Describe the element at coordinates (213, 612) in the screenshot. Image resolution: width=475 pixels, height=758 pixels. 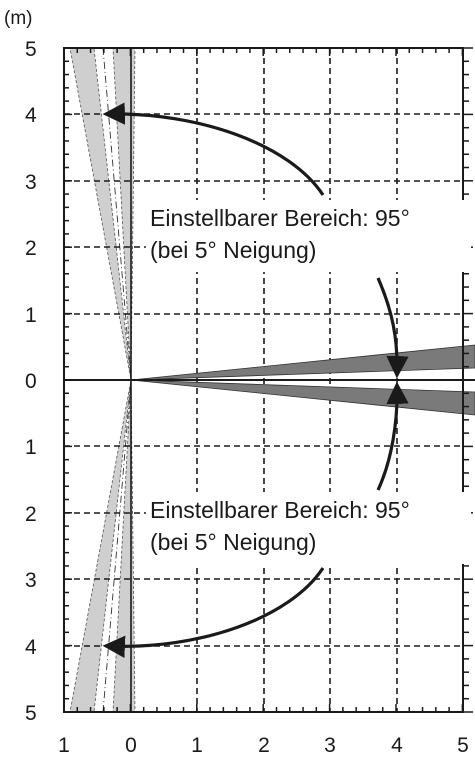
I see `lower-arc-left-arrow` at that location.